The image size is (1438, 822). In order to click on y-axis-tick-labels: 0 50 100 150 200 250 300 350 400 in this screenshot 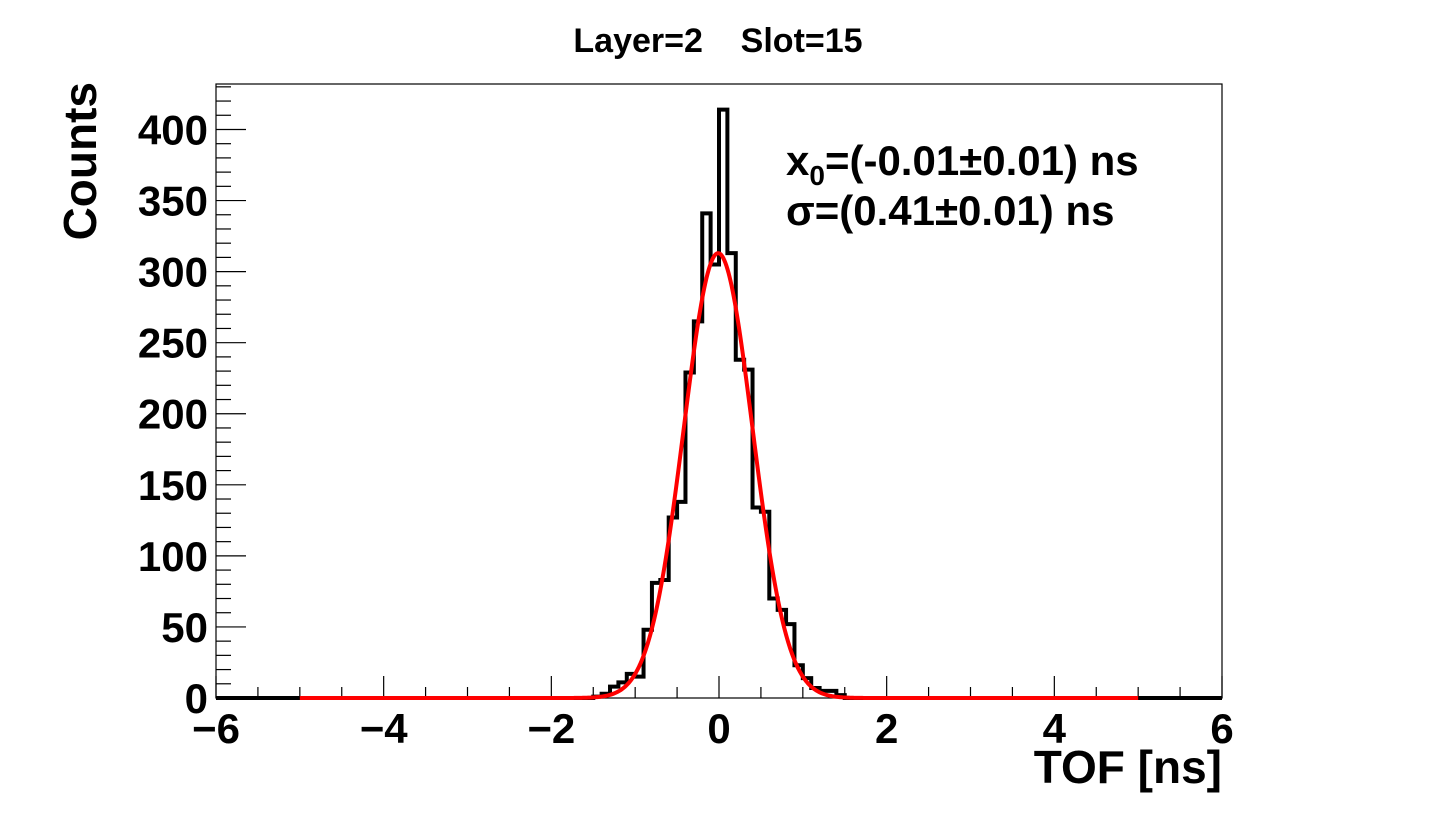, I will do `click(173, 414)`.